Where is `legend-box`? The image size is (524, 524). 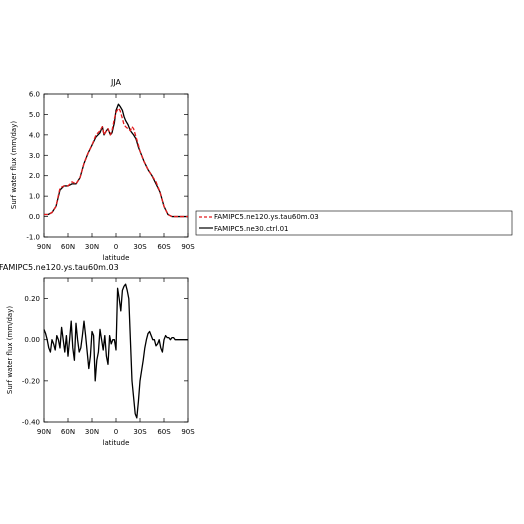
legend-box is located at coordinates (354, 223).